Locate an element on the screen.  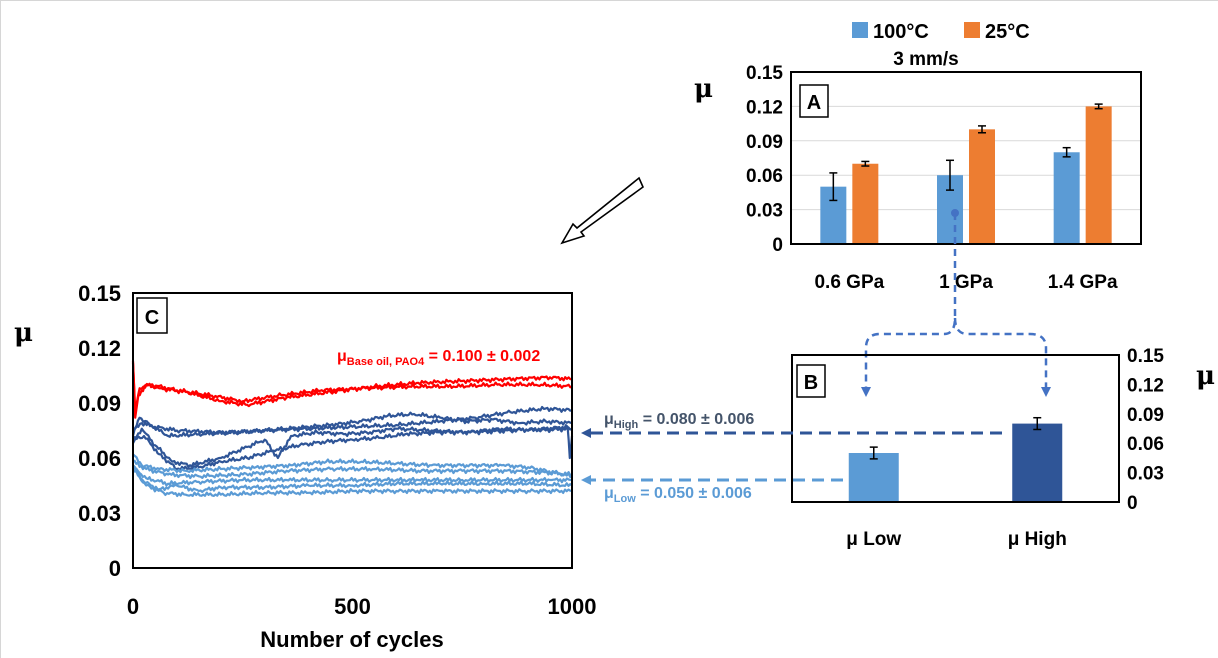
annotation-high-subscript: High is located at coordinates (626, 425).